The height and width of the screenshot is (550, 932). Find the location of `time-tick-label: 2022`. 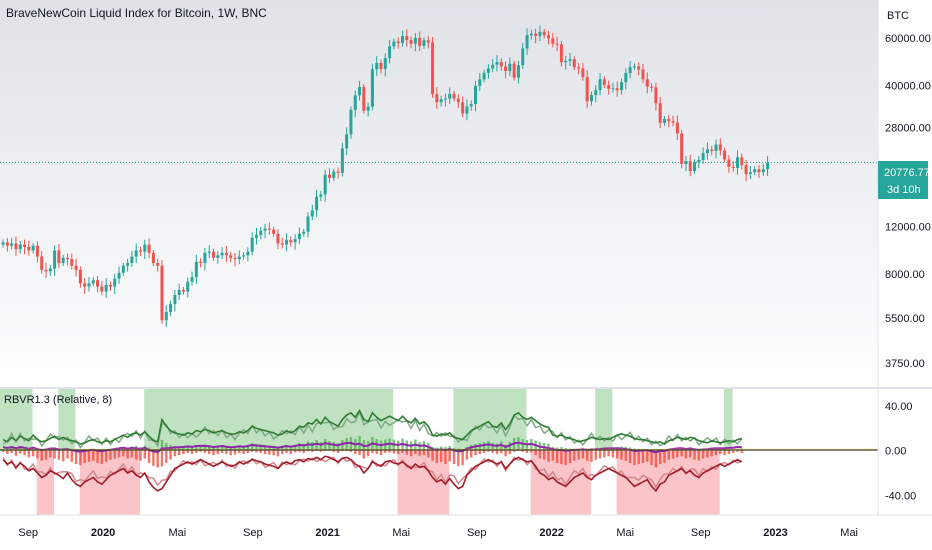

time-tick-label: 2022 is located at coordinates (551, 533).